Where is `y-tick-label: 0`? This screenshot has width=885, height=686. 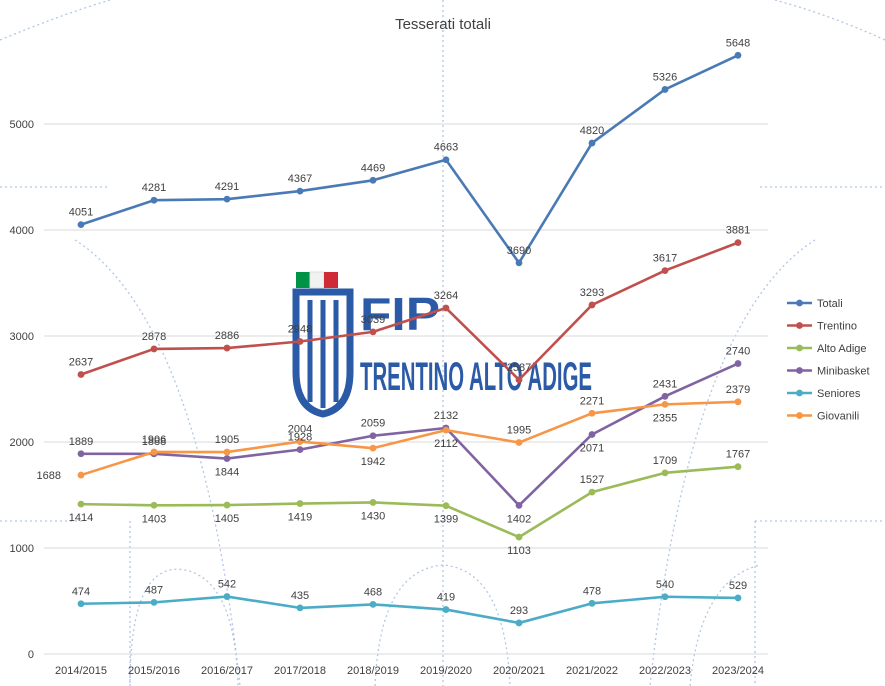
y-tick-label: 0 is located at coordinates (31, 655).